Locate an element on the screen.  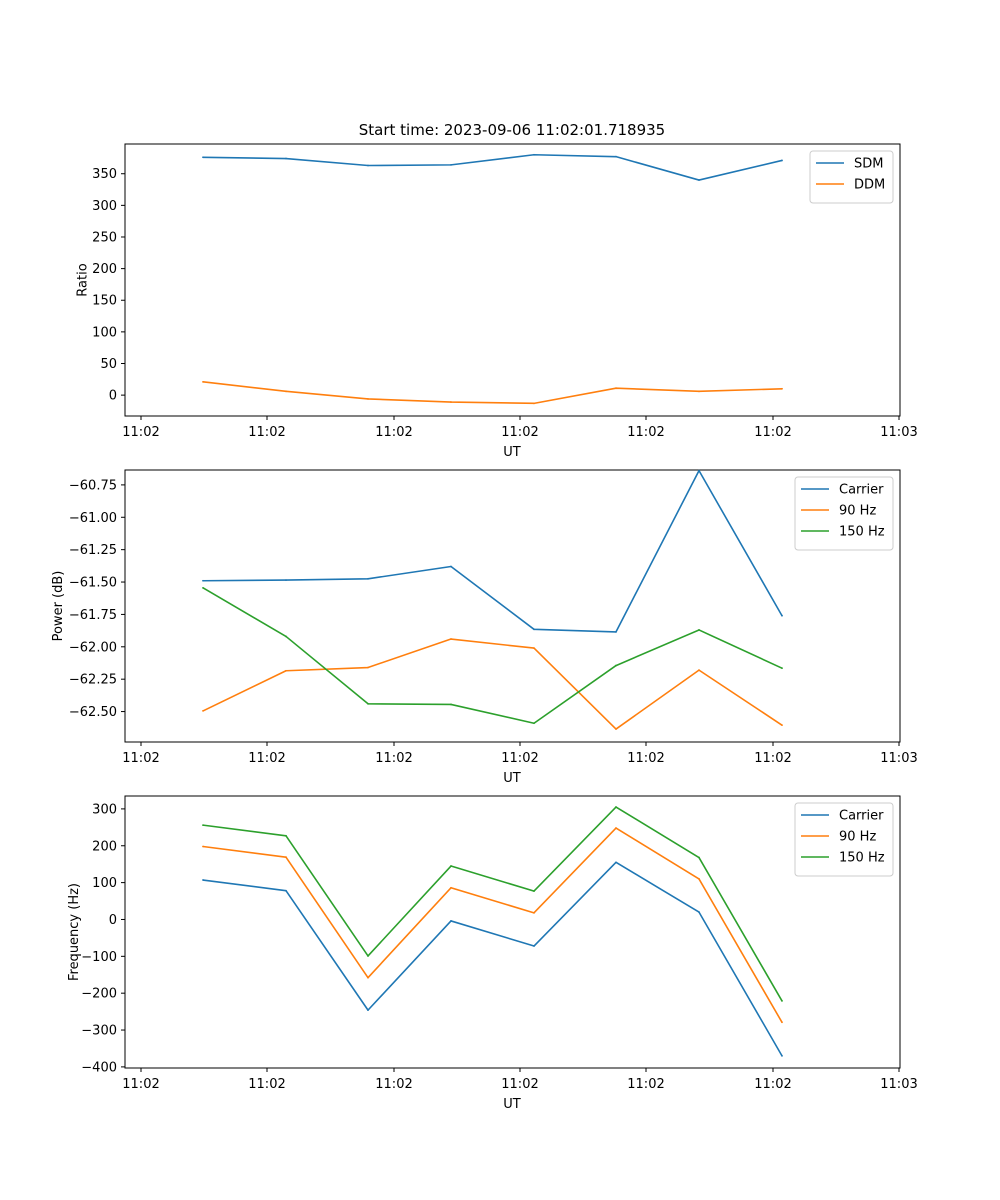
y-tick-label: 100 is located at coordinates (104, 332).